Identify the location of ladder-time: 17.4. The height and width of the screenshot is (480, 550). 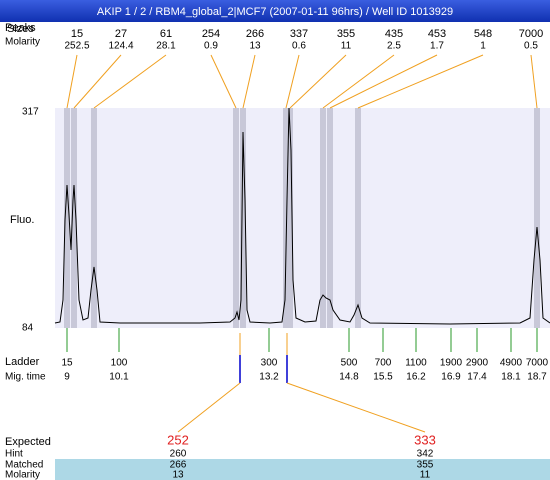
(477, 377).